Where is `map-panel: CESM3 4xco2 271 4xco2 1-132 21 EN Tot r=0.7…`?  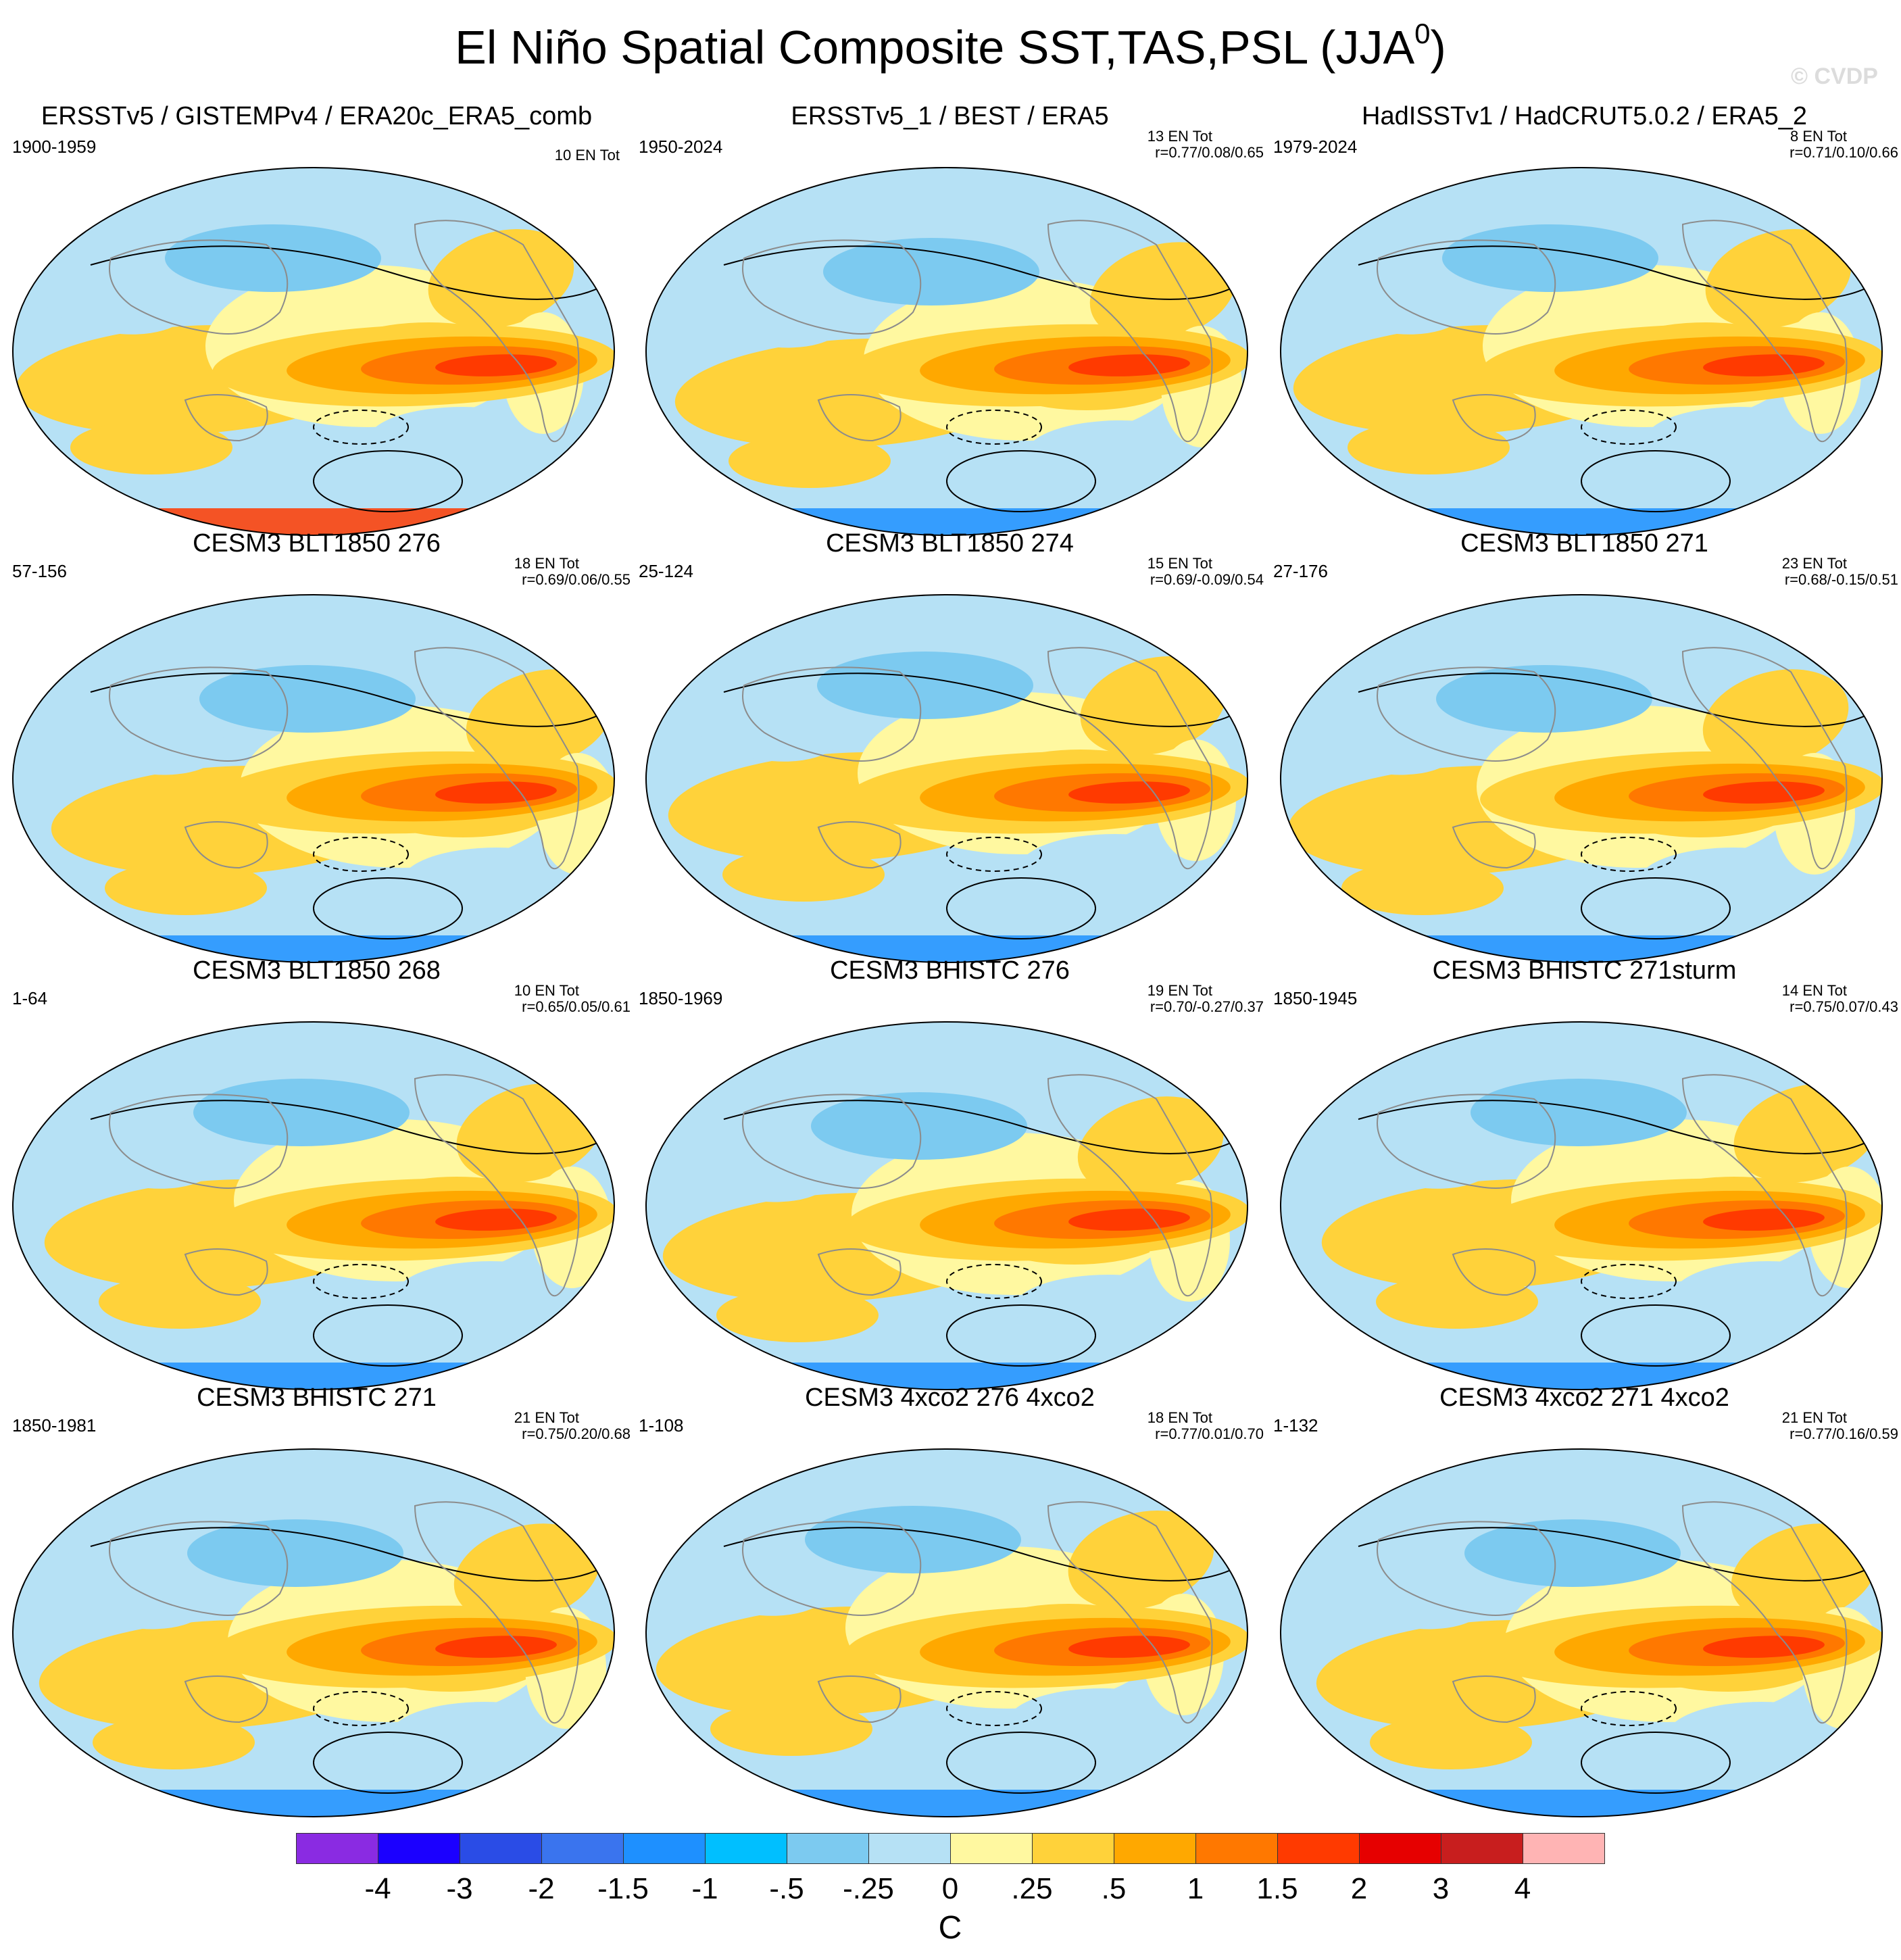 map-panel: CESM3 4xco2 271 4xco2 1-132 21 EN Tot r=0.7… is located at coordinates (1584, 1600).